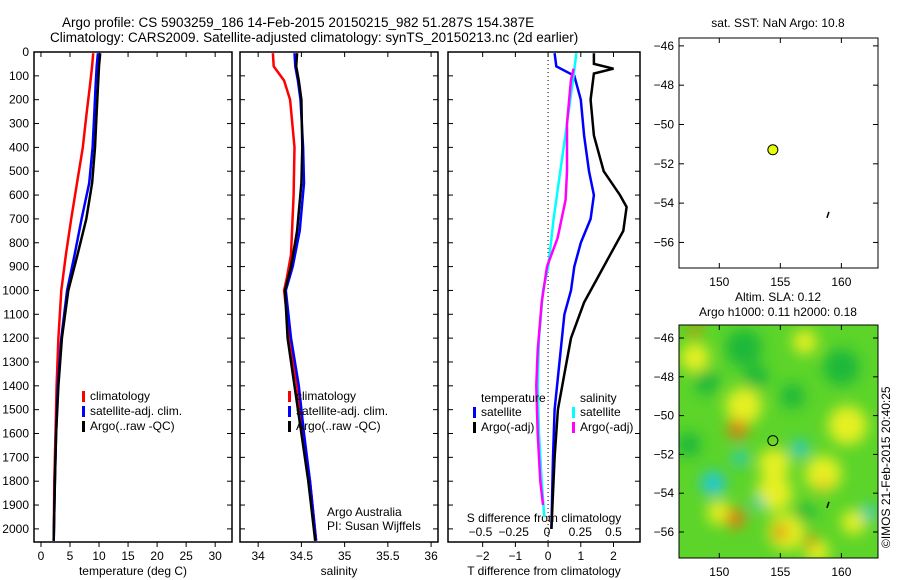 The image size is (900, 580). I want to click on series-line-temperature-satellite, so click(573, 291).